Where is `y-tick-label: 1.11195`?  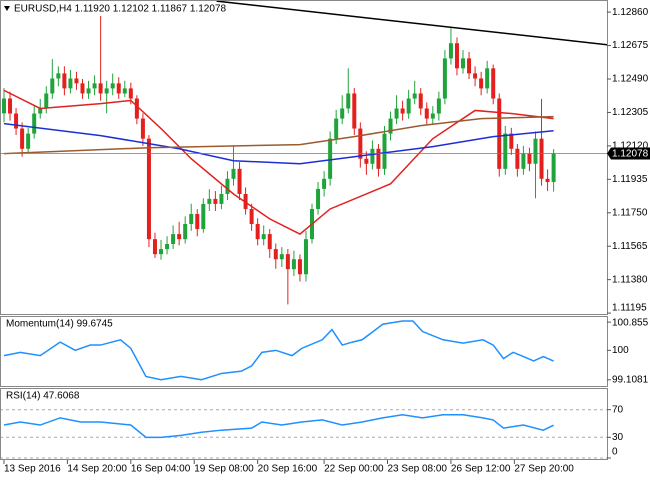
y-tick-label: 1.11195 is located at coordinates (629, 308).